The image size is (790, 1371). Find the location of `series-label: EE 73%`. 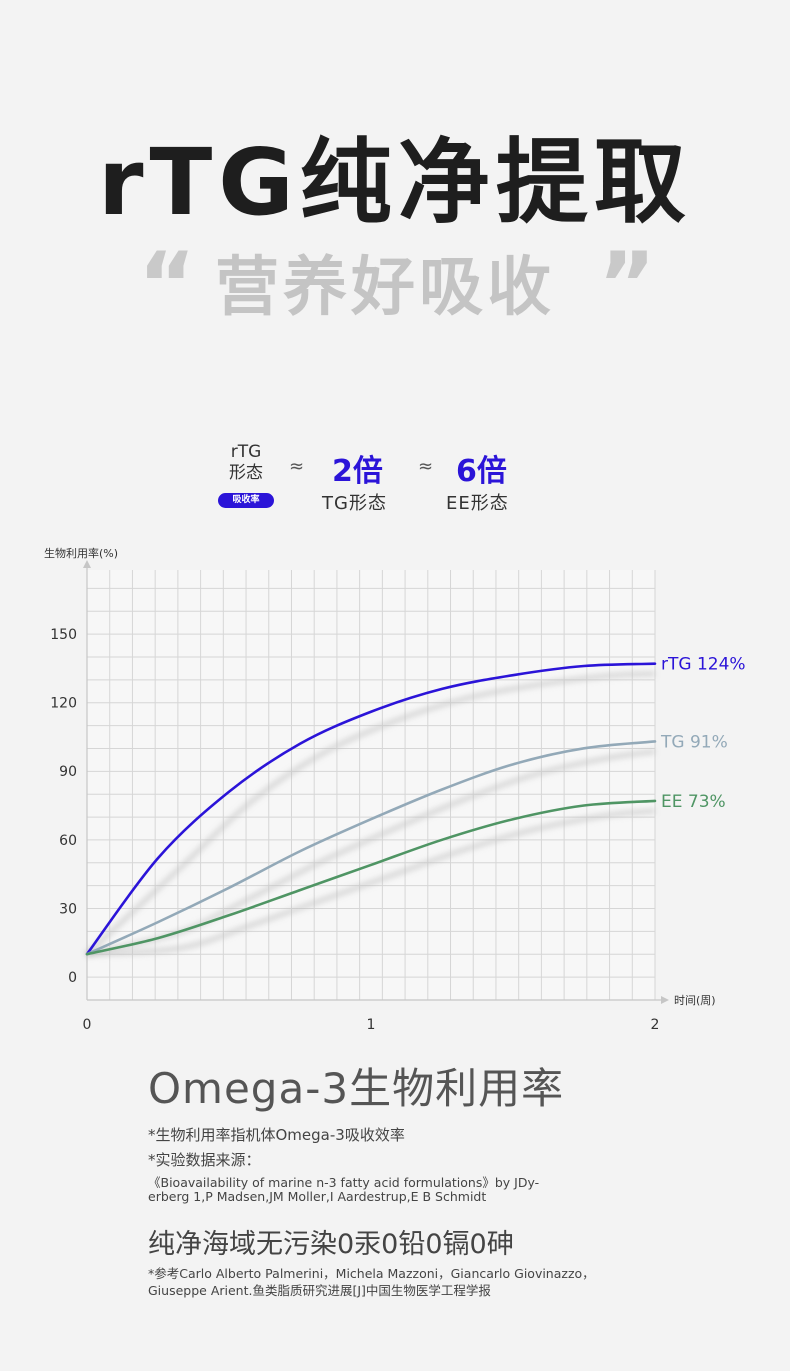

series-label: EE 73% is located at coordinates (693, 802).